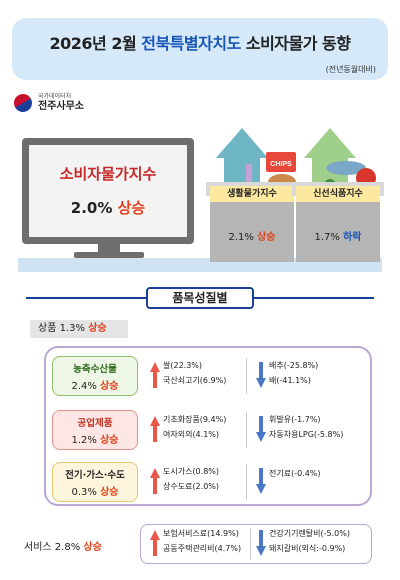 This screenshot has height=580, width=400. Describe the element at coordinates (95, 475) in the screenshot. I see `category-name: 전기·가스·수도` at that location.